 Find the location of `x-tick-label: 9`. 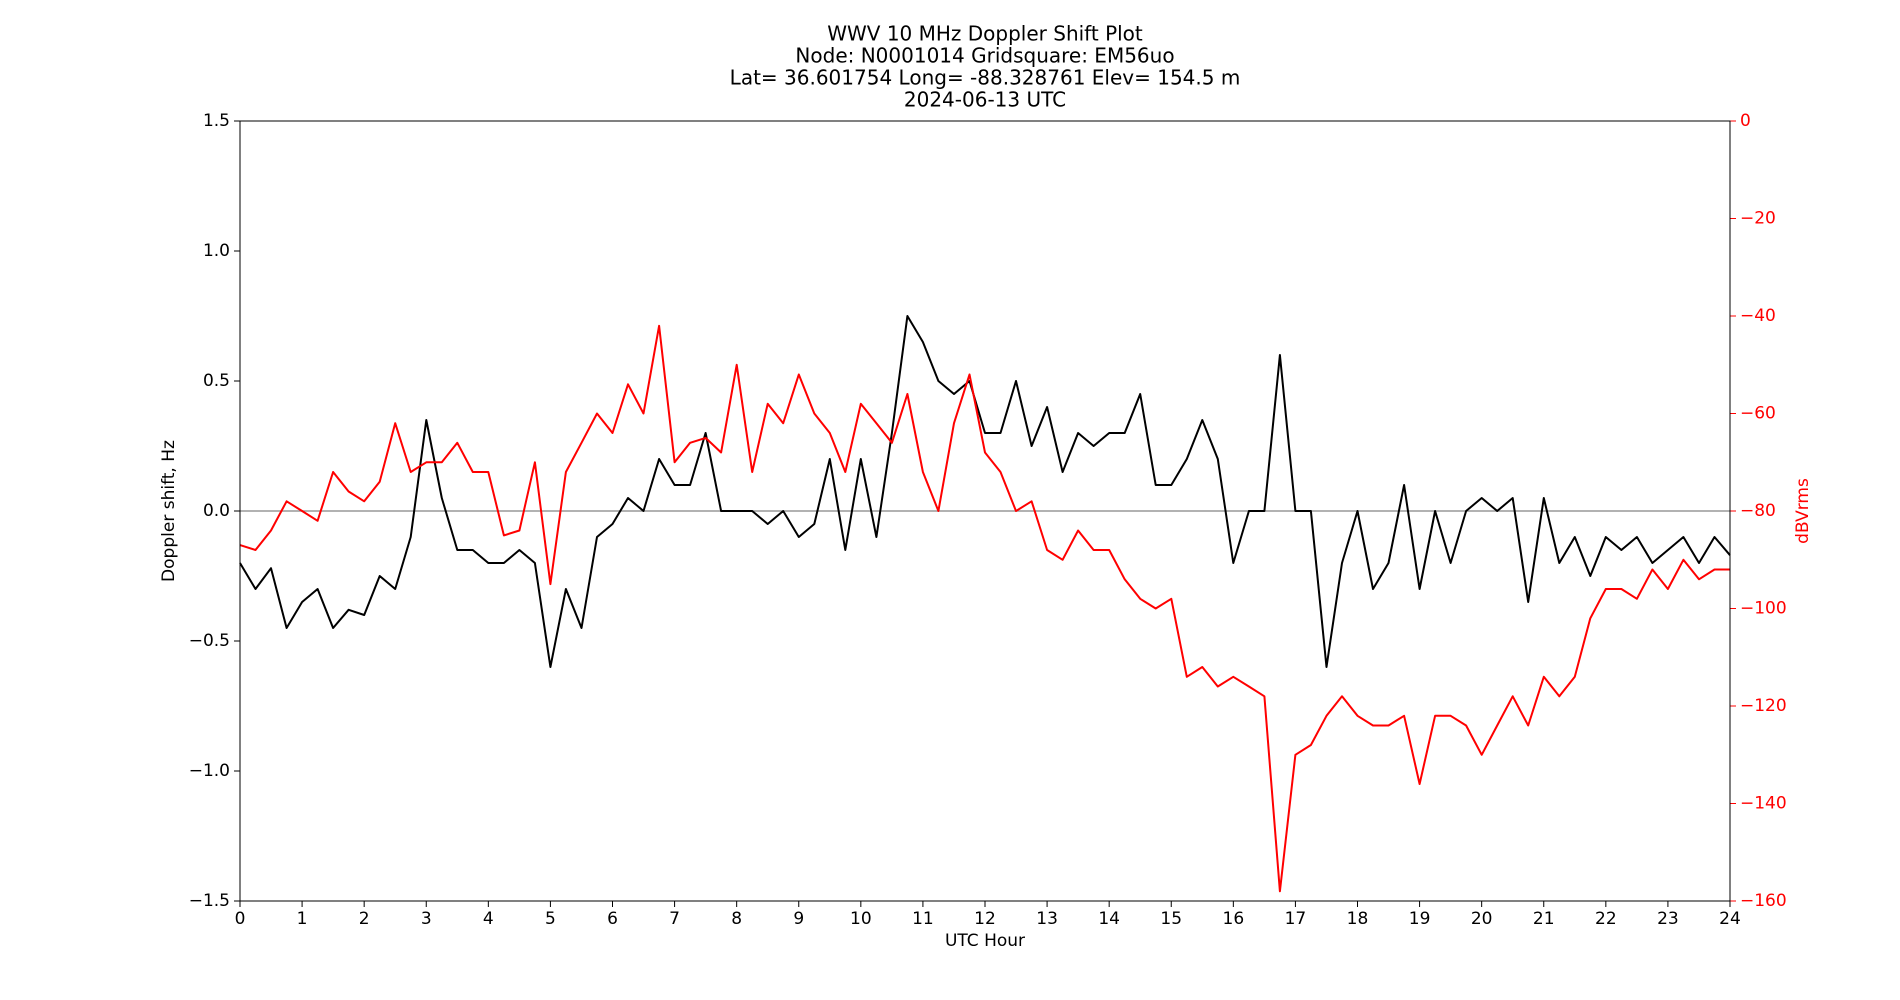

x-tick-label: 9 is located at coordinates (798, 919).